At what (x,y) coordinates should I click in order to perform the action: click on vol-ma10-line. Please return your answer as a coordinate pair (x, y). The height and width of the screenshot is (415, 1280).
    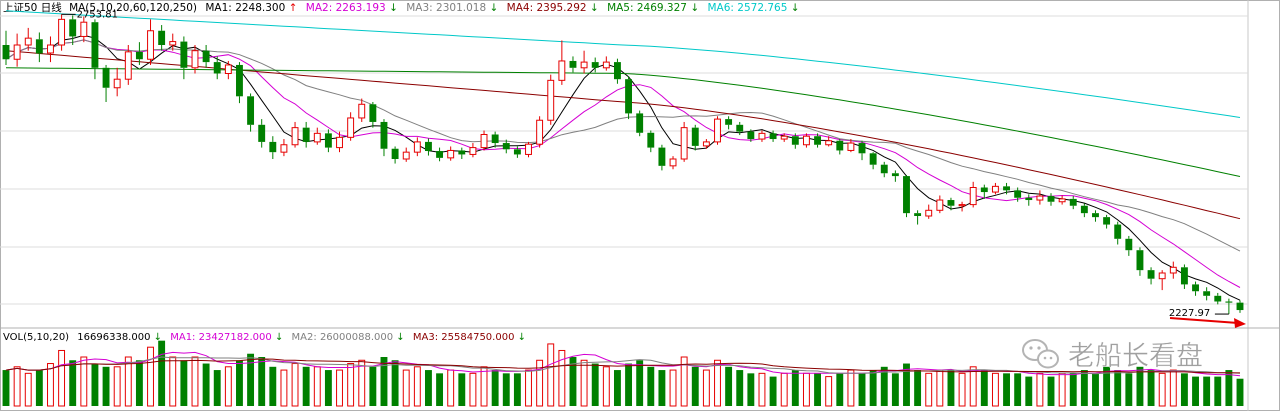
    Looking at the image, I should click on (623, 365).